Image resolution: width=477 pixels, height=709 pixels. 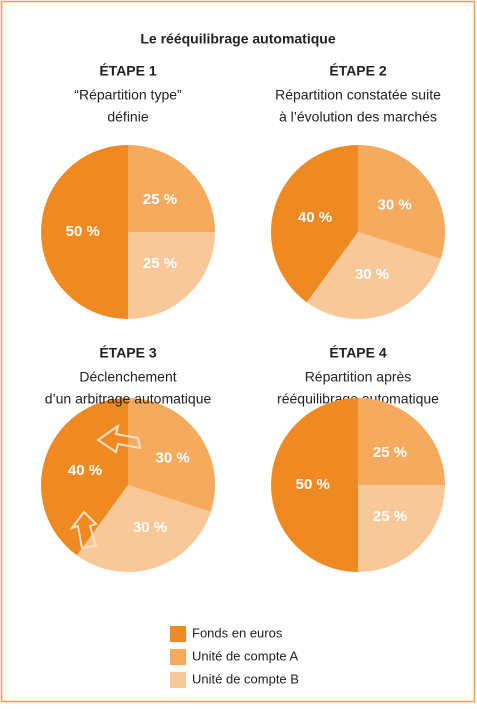 What do you see at coordinates (237, 39) in the screenshot?
I see `main-title: Le rééquilibrage automatique` at bounding box center [237, 39].